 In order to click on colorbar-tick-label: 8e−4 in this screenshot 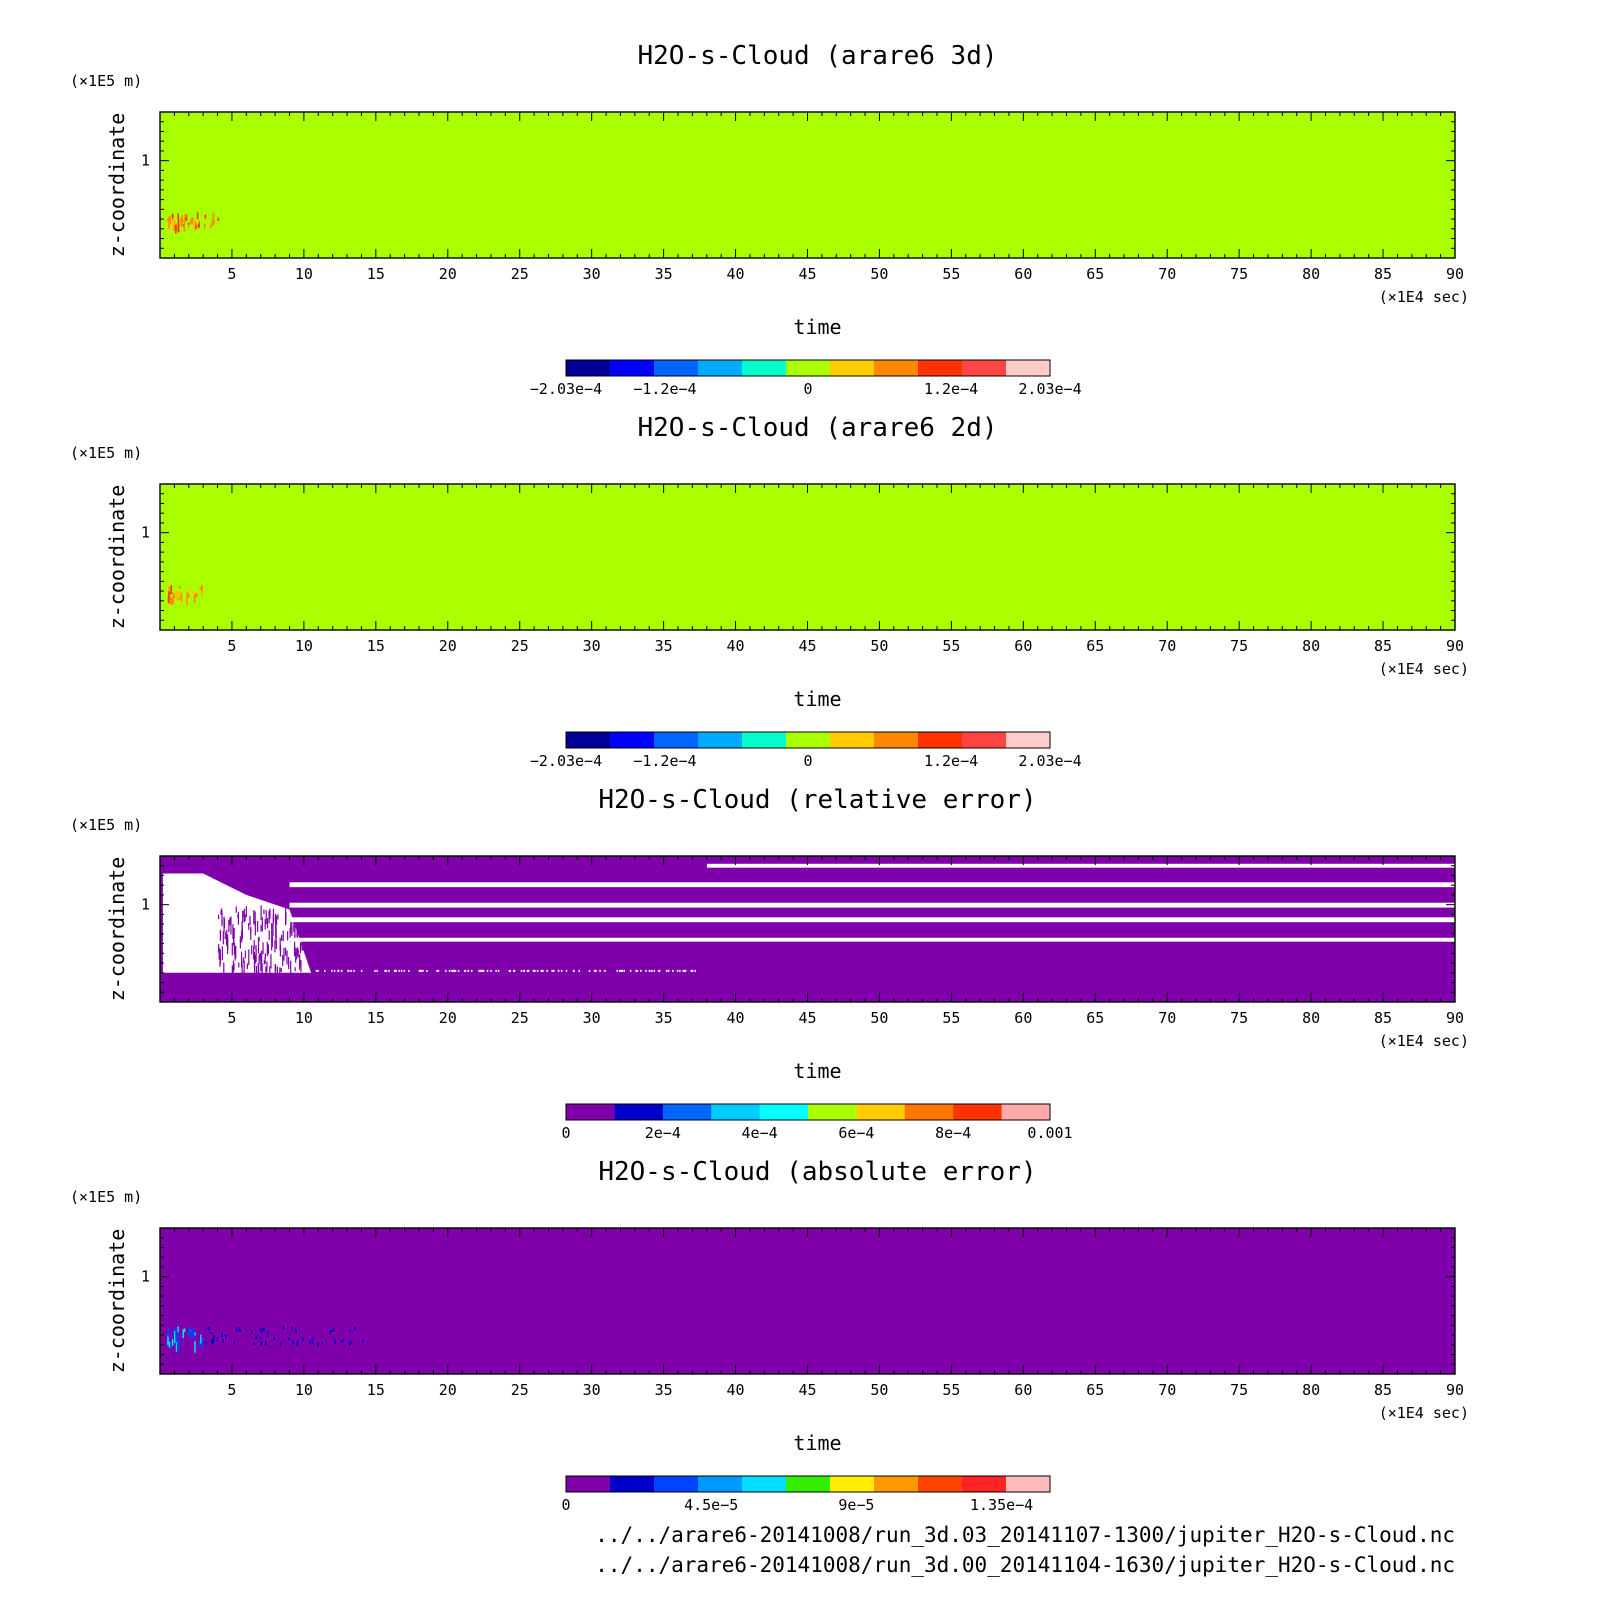, I will do `click(953, 1133)`.